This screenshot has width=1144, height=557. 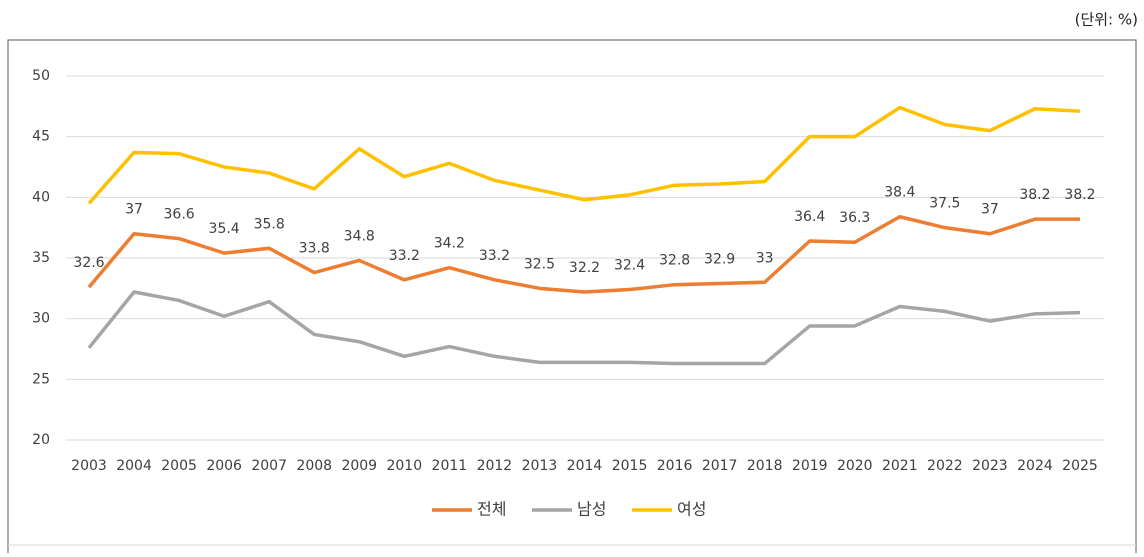 I want to click on x-tick-label: 2017, so click(x=720, y=466).